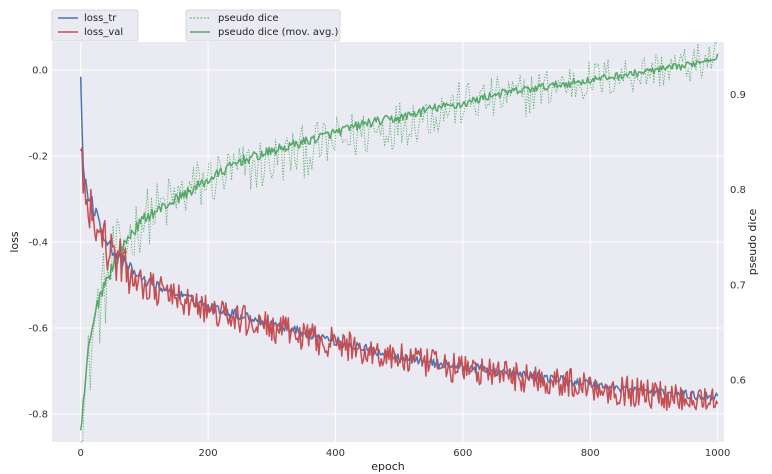 The height and width of the screenshot is (474, 772). Describe the element at coordinates (278, 32) in the screenshot. I see `legend-label-pseudo-dice-mov-avg: pseudo dice (mov. avg.)` at that location.